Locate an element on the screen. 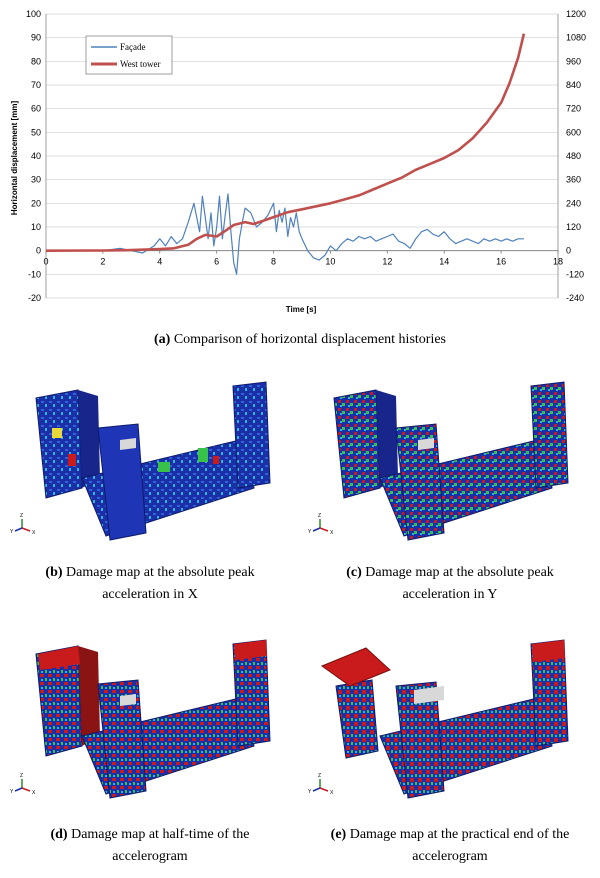 The image size is (600, 878). left-tick-label: 100 is located at coordinates (33, 14).